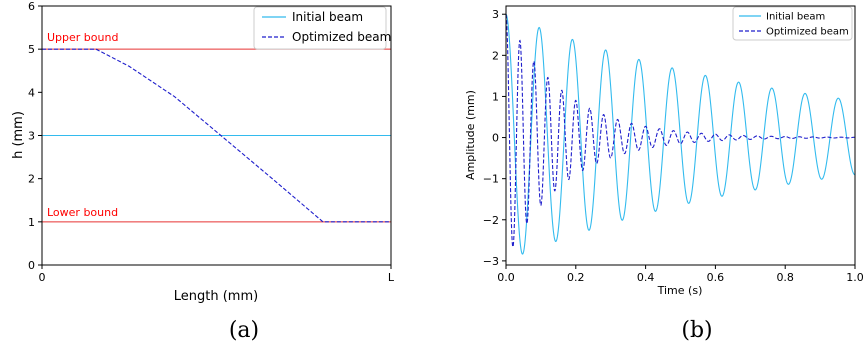  I want to click on chart-a-y-tick-label: 6, so click(31, 6).